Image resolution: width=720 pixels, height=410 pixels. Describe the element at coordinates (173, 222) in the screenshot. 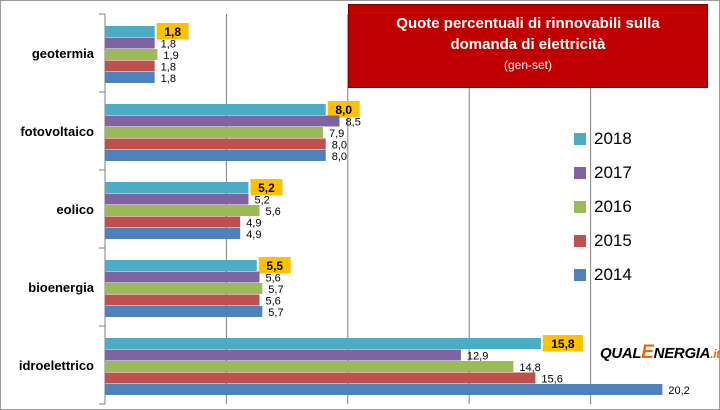

I see `bar-eolico-2015` at that location.